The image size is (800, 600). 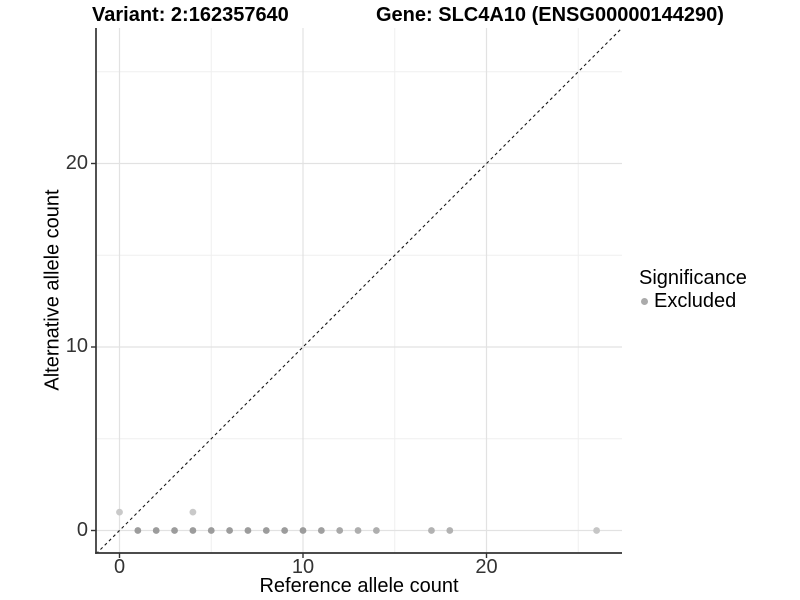 What do you see at coordinates (190, 15) in the screenshot?
I see `plot-title-variant: Variant: 2:162357640` at bounding box center [190, 15].